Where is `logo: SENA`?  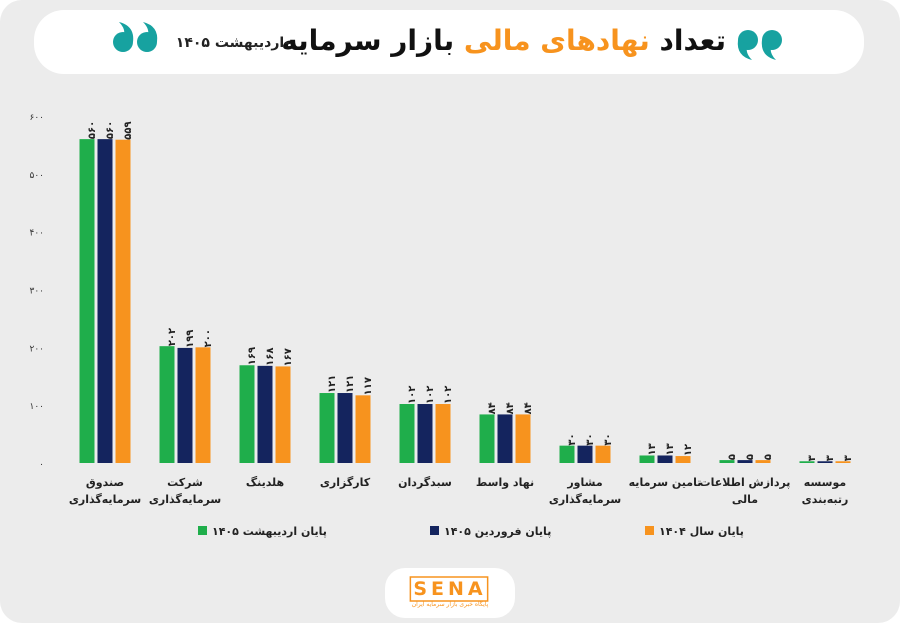 logo: SENA is located at coordinates (449, 589).